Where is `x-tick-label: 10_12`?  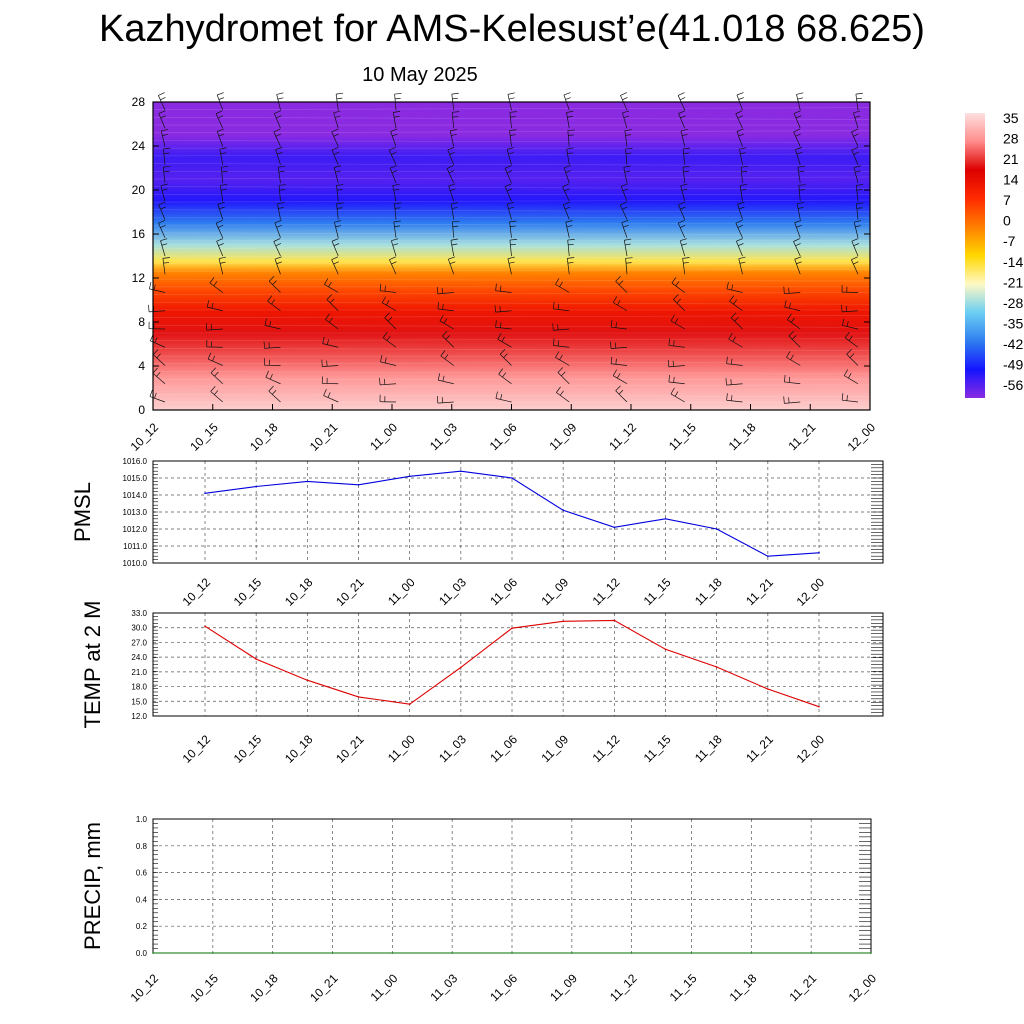
x-tick-label: 10_12 is located at coordinates (197, 749).